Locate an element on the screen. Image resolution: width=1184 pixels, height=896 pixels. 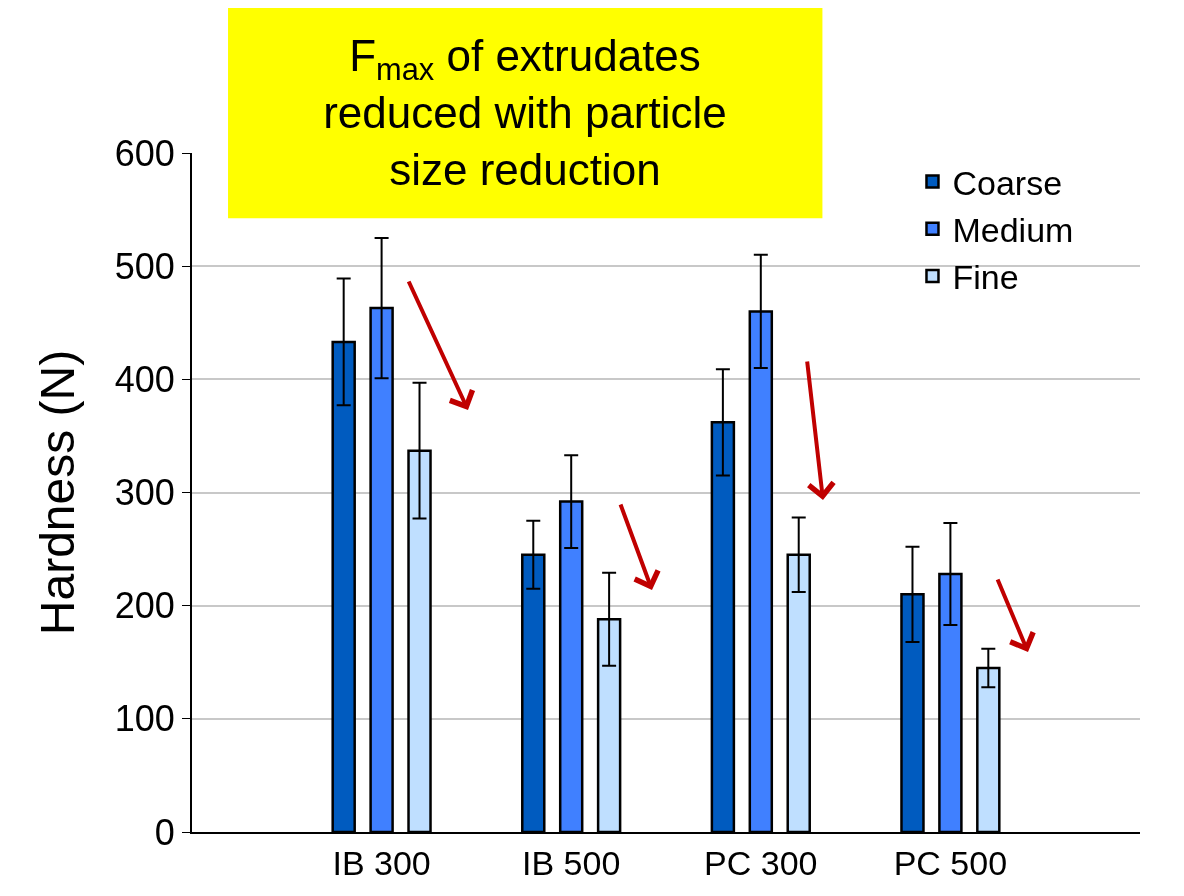
y-tick-label: 200 is located at coordinates (144, 606).